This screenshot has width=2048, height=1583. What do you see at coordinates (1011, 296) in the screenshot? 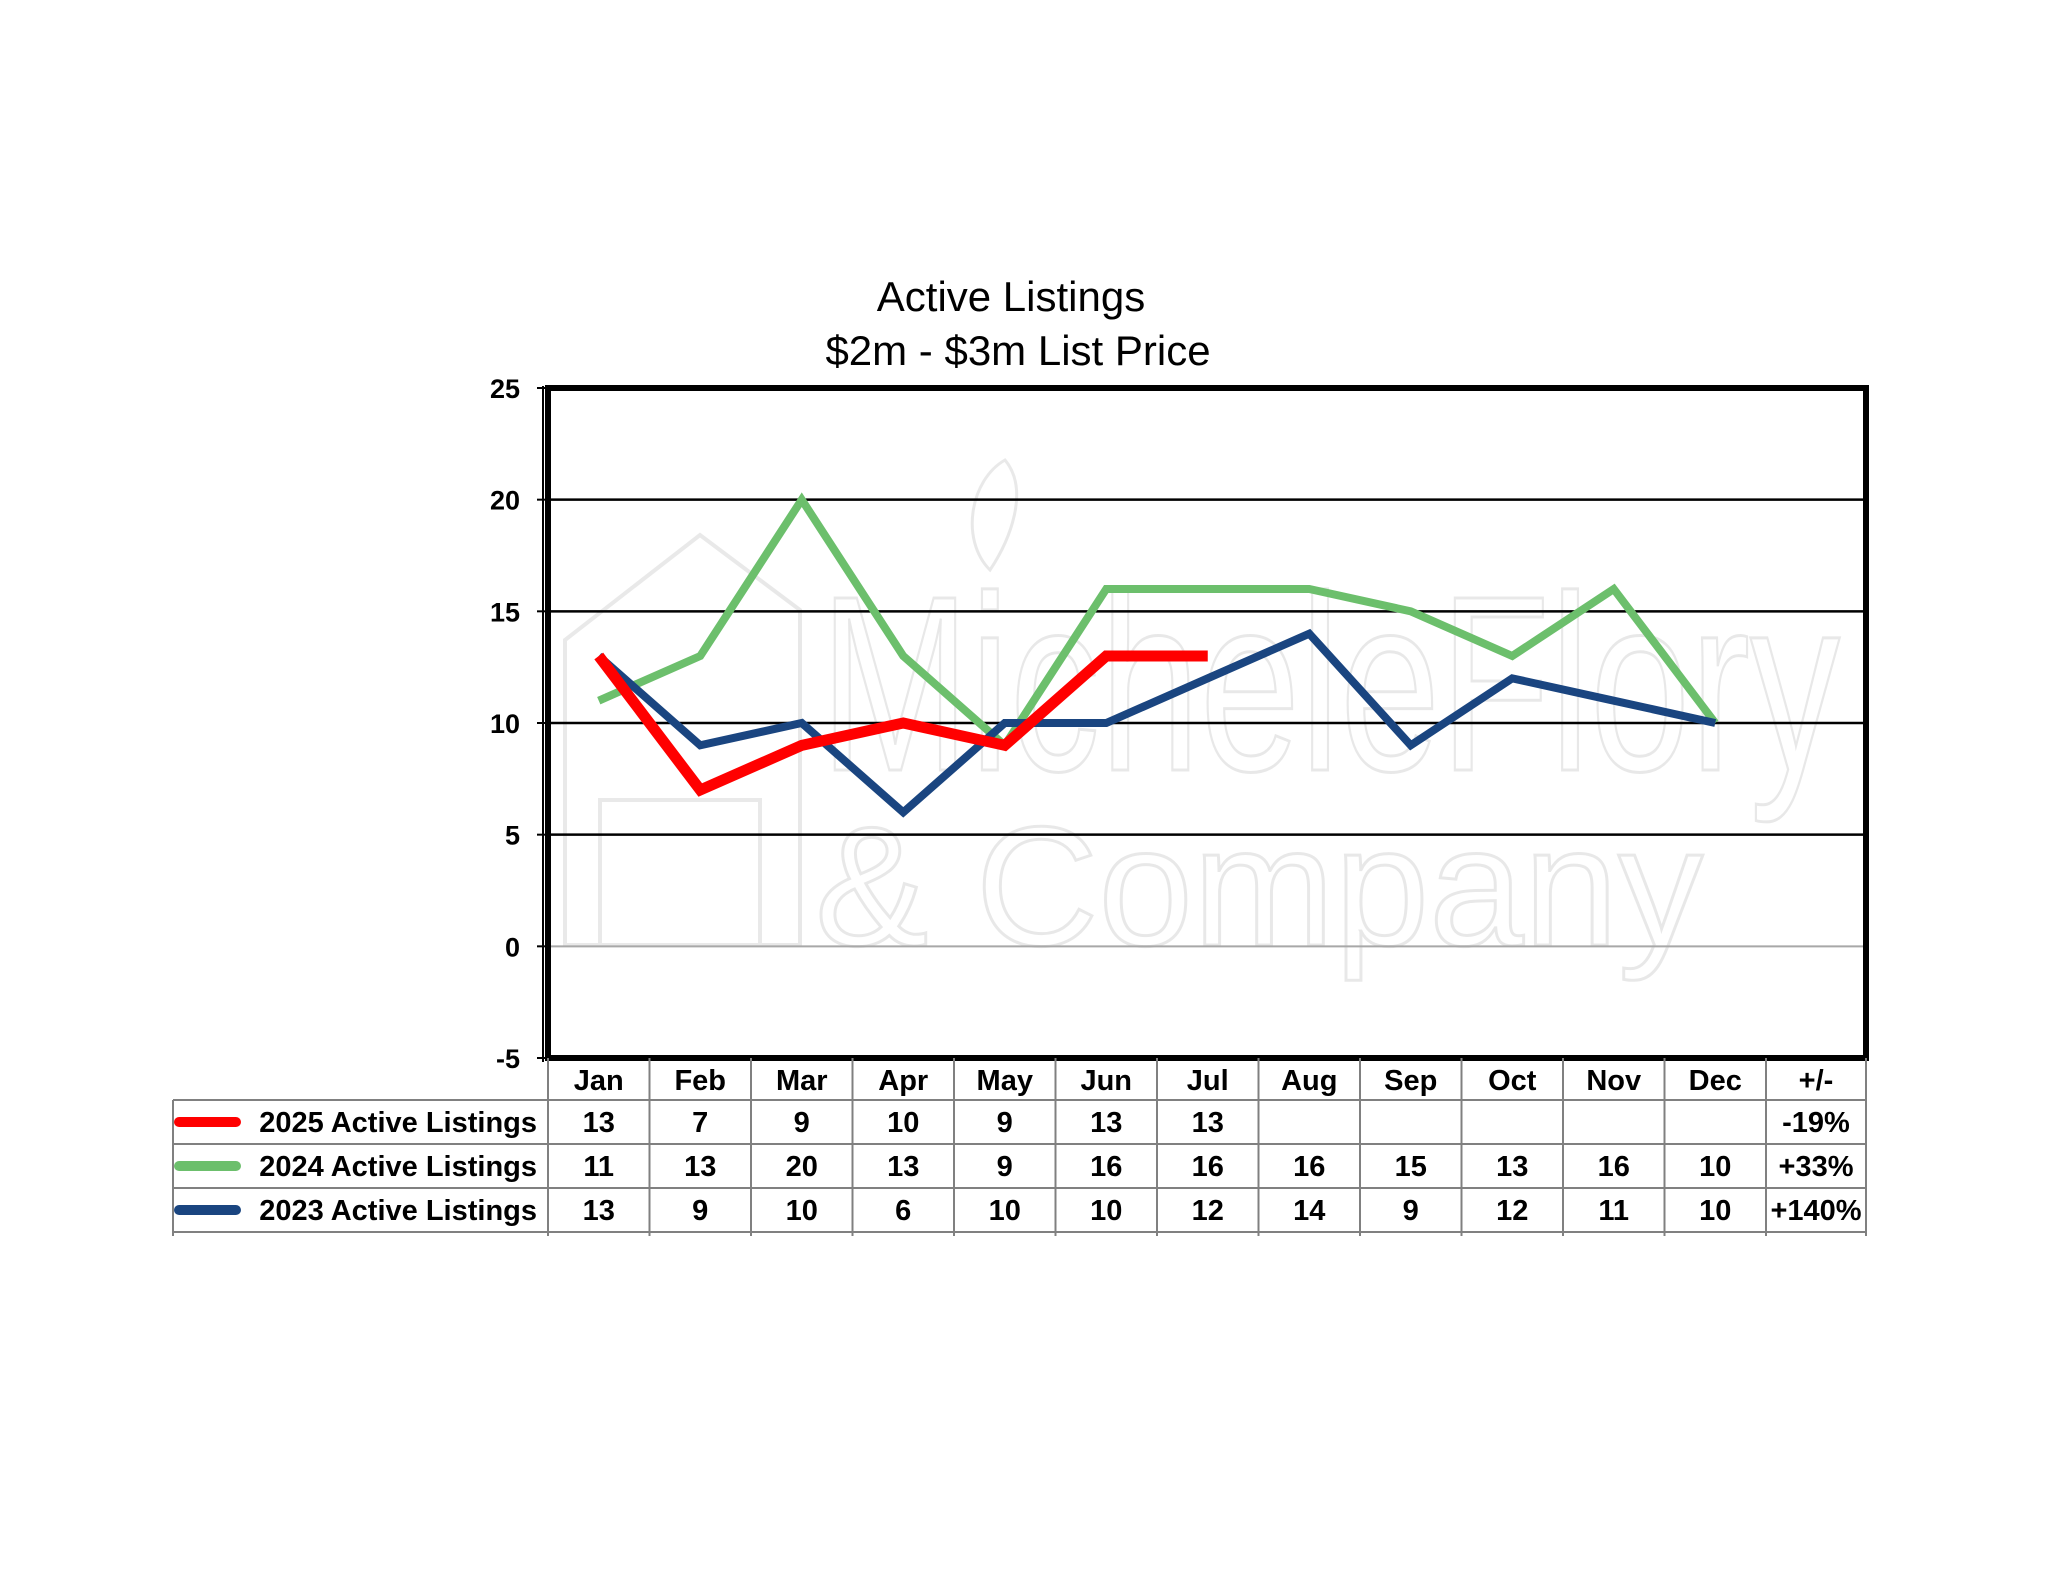
I see `chart-title: Active Listings` at bounding box center [1011, 296].